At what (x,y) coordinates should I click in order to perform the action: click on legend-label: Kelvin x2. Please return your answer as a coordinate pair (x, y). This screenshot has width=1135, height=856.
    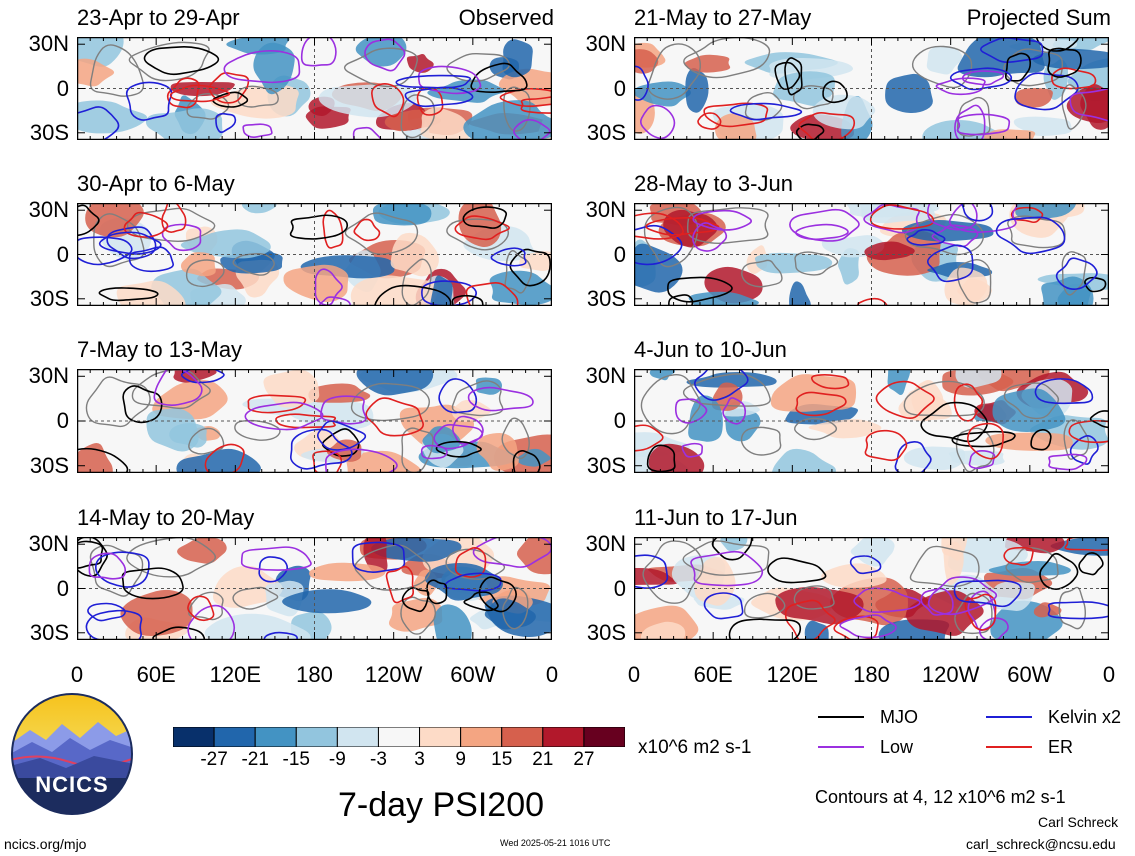
    Looking at the image, I should click on (1085, 717).